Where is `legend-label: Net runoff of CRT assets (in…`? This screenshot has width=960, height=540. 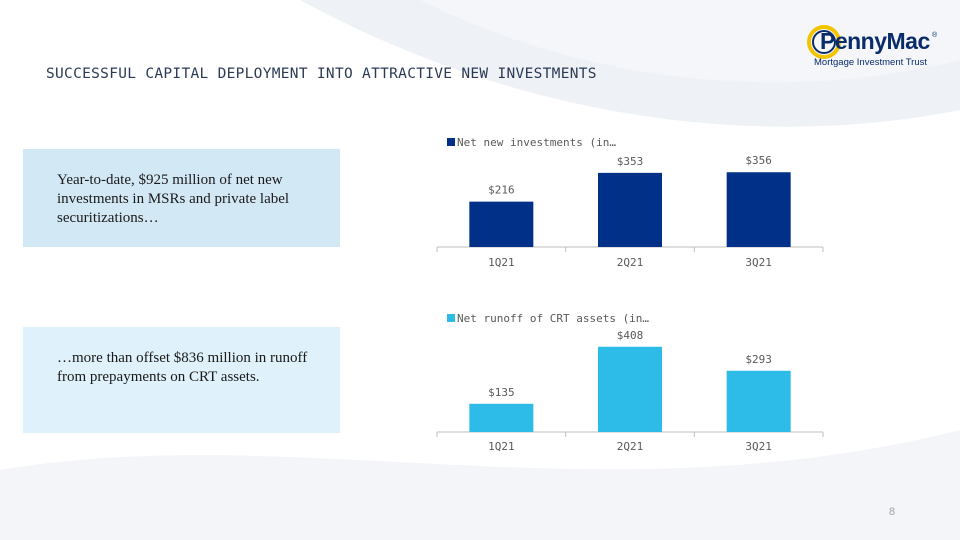
legend-label: Net runoff of CRT assets (in… is located at coordinates (553, 318).